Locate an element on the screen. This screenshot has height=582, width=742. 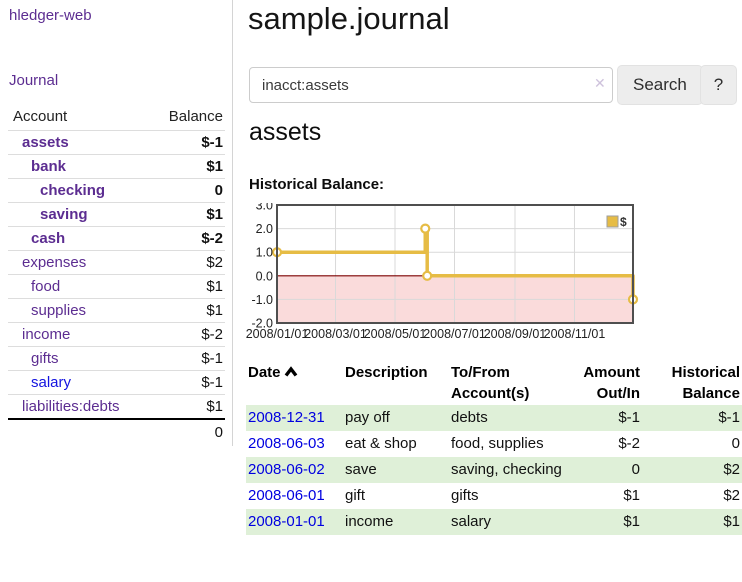
transaction-accounts: salary is located at coordinates (471, 521).